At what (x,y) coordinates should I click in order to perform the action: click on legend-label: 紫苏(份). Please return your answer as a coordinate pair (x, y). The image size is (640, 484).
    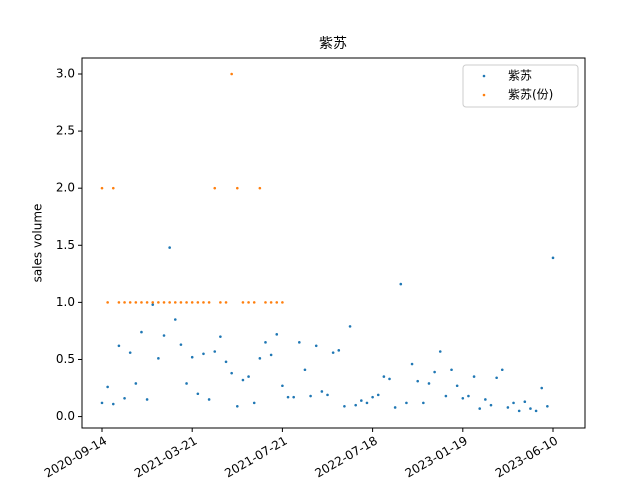
    Looking at the image, I should click on (530, 95).